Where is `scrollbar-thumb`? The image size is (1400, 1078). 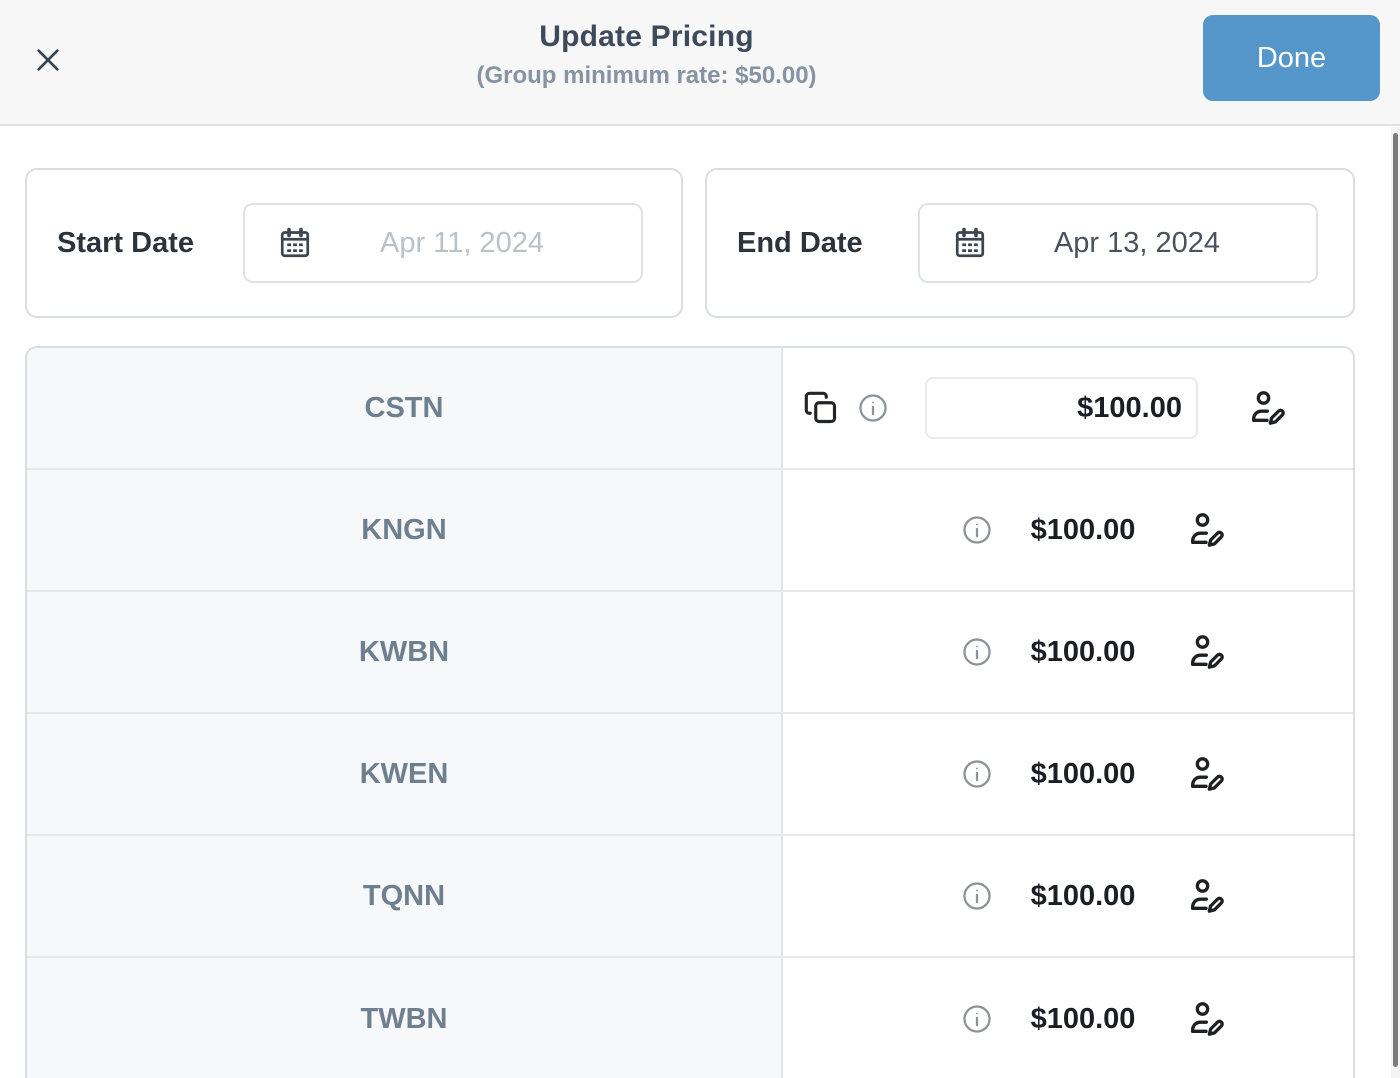 scrollbar-thumb is located at coordinates (1395, 600).